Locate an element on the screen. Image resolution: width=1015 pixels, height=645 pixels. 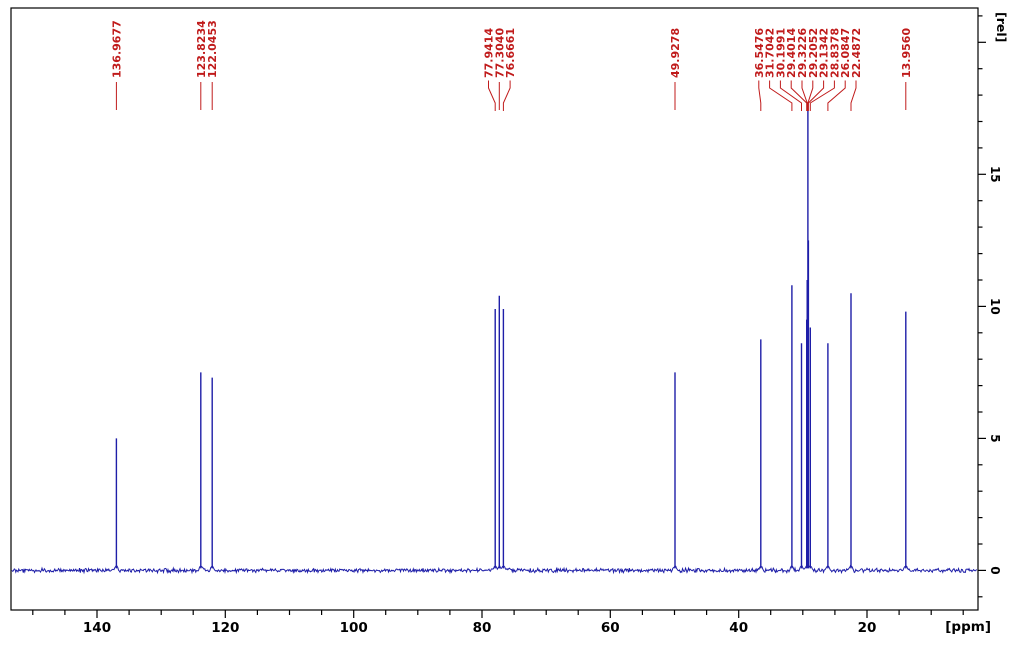
y-tick-label: 0 is located at coordinates (995, 570).